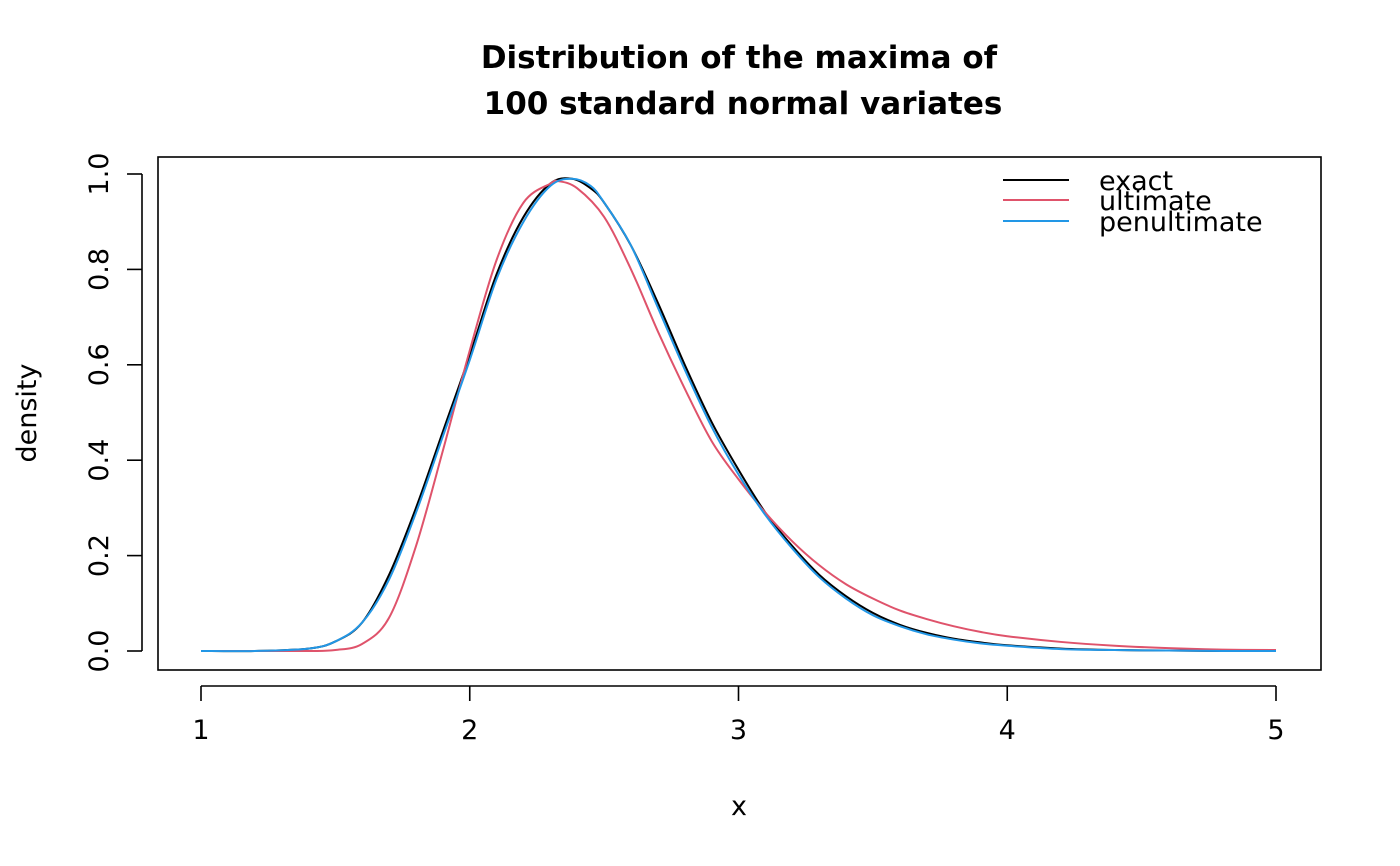 The image size is (1400, 866). I want to click on legend-label-ultimate: ultimate, so click(1155, 201).